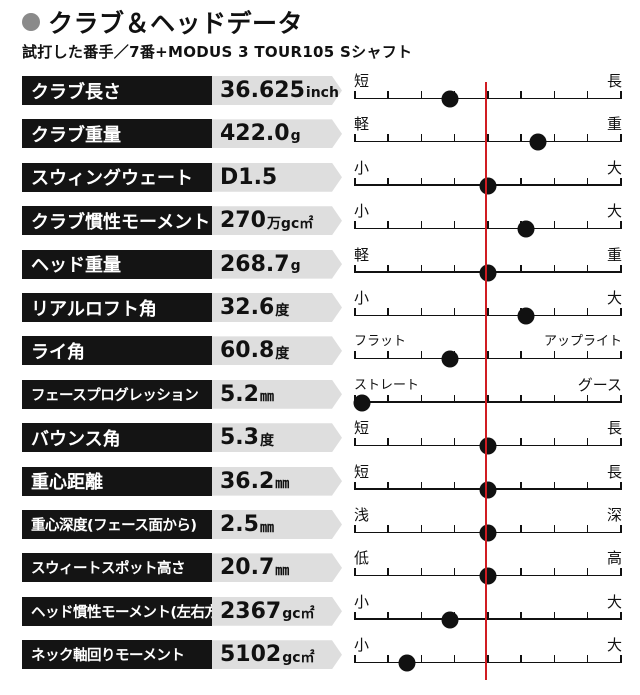 This screenshot has height=695, width=640. Describe the element at coordinates (582, 342) in the screenshot. I see `scale-right-label: アップライト` at that location.